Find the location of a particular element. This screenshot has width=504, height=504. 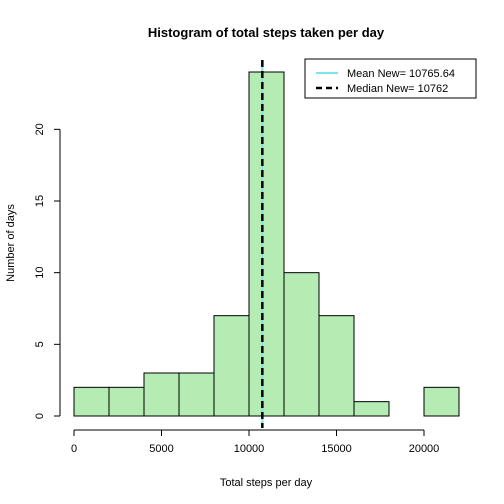

x-tick-label-3: 15000 is located at coordinates (336, 449).